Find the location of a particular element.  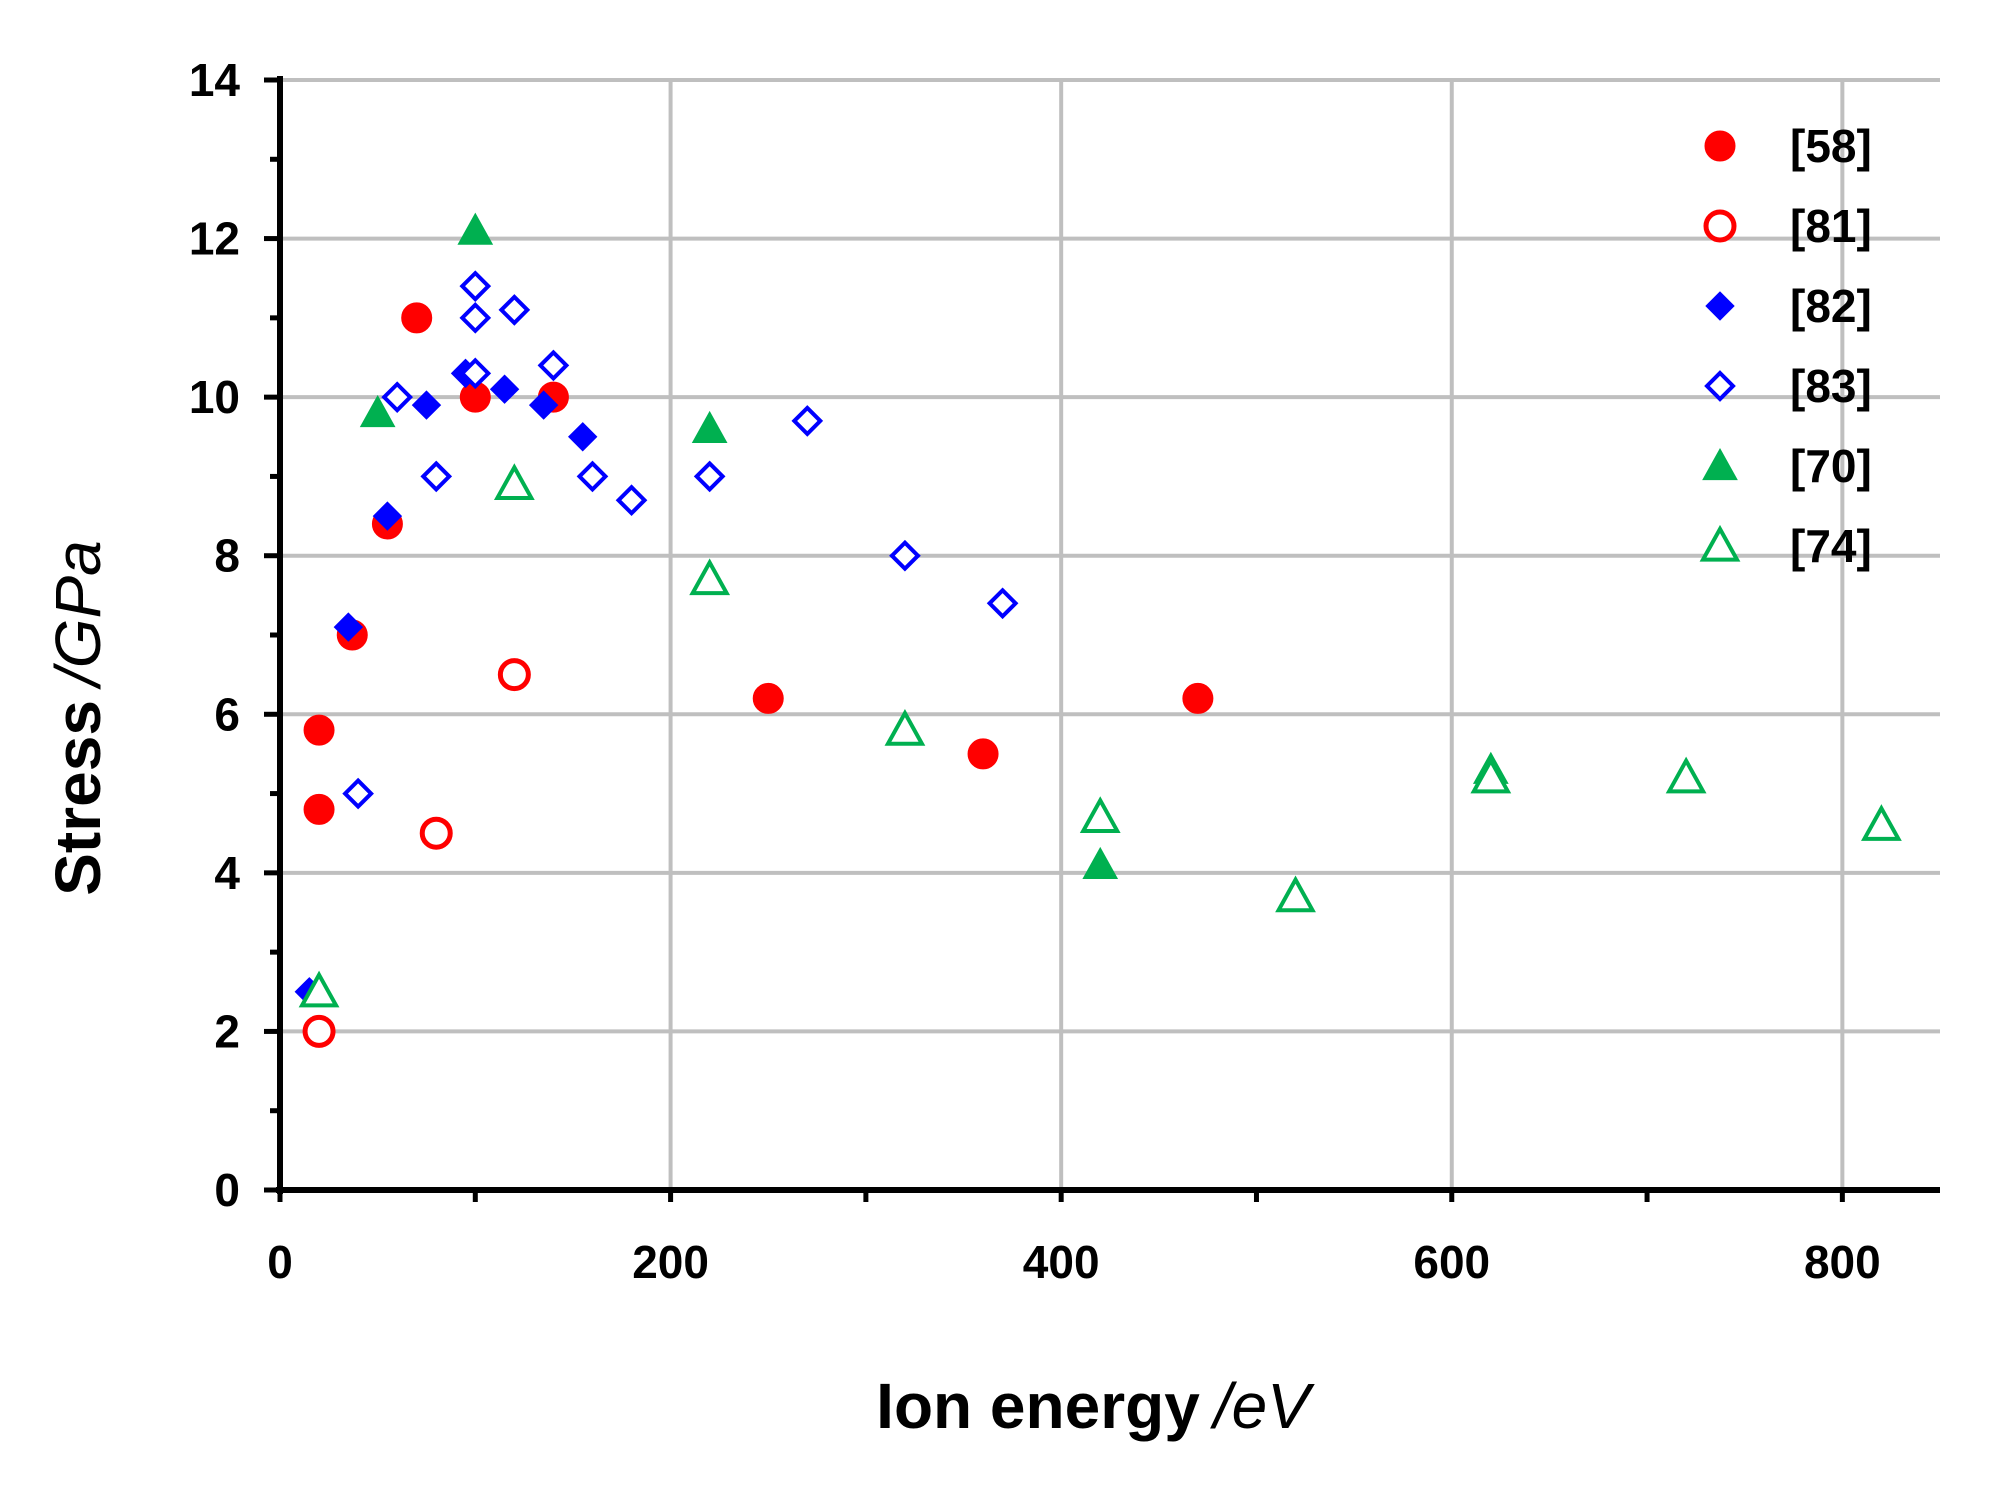

x-axis-label: Ion energy is located at coordinates (1038, 1406).